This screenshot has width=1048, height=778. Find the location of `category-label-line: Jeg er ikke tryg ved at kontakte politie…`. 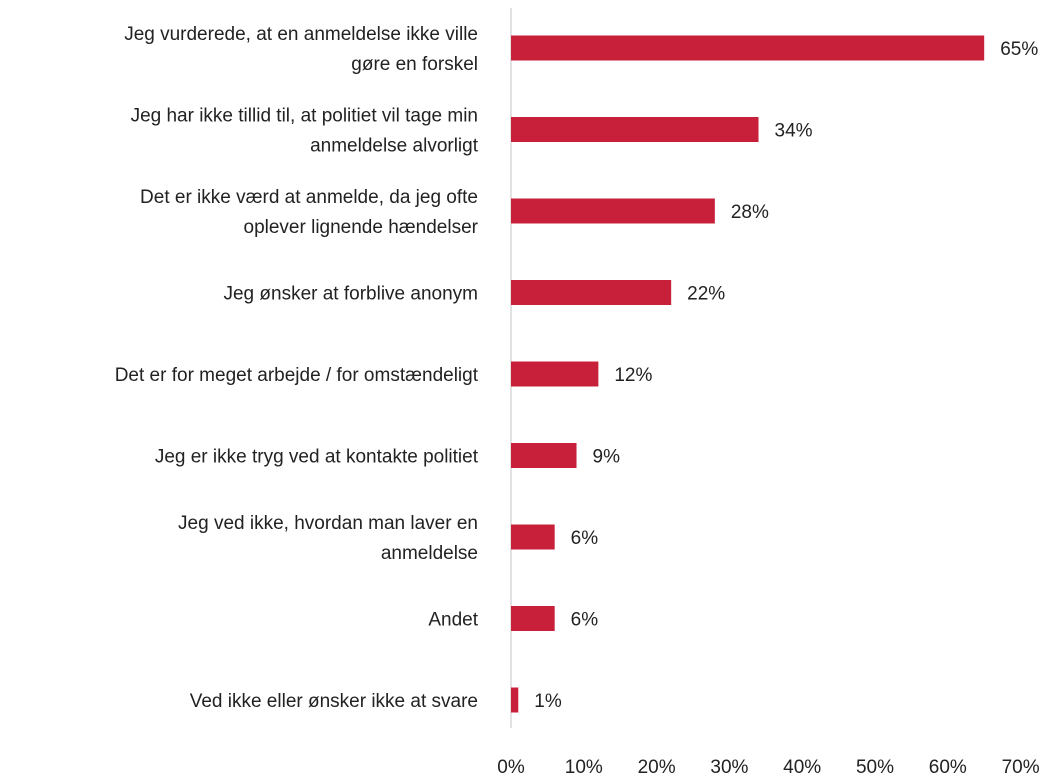

category-label-line: Jeg er ikke tryg ved at kontakte politie… is located at coordinates (317, 457).